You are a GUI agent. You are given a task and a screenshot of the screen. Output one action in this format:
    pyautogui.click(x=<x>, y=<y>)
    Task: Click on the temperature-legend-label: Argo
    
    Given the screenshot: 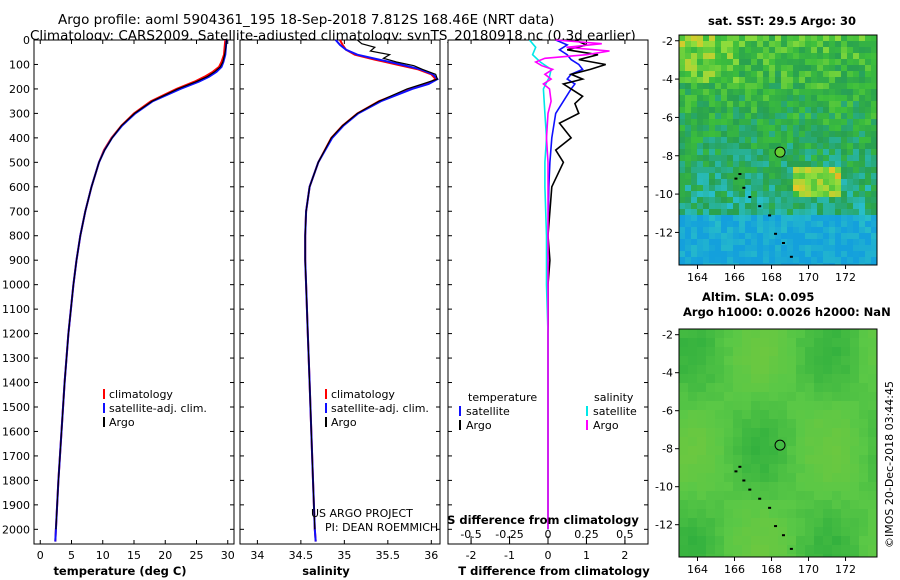 What is the action you would take?
    pyautogui.click(x=122, y=422)
    